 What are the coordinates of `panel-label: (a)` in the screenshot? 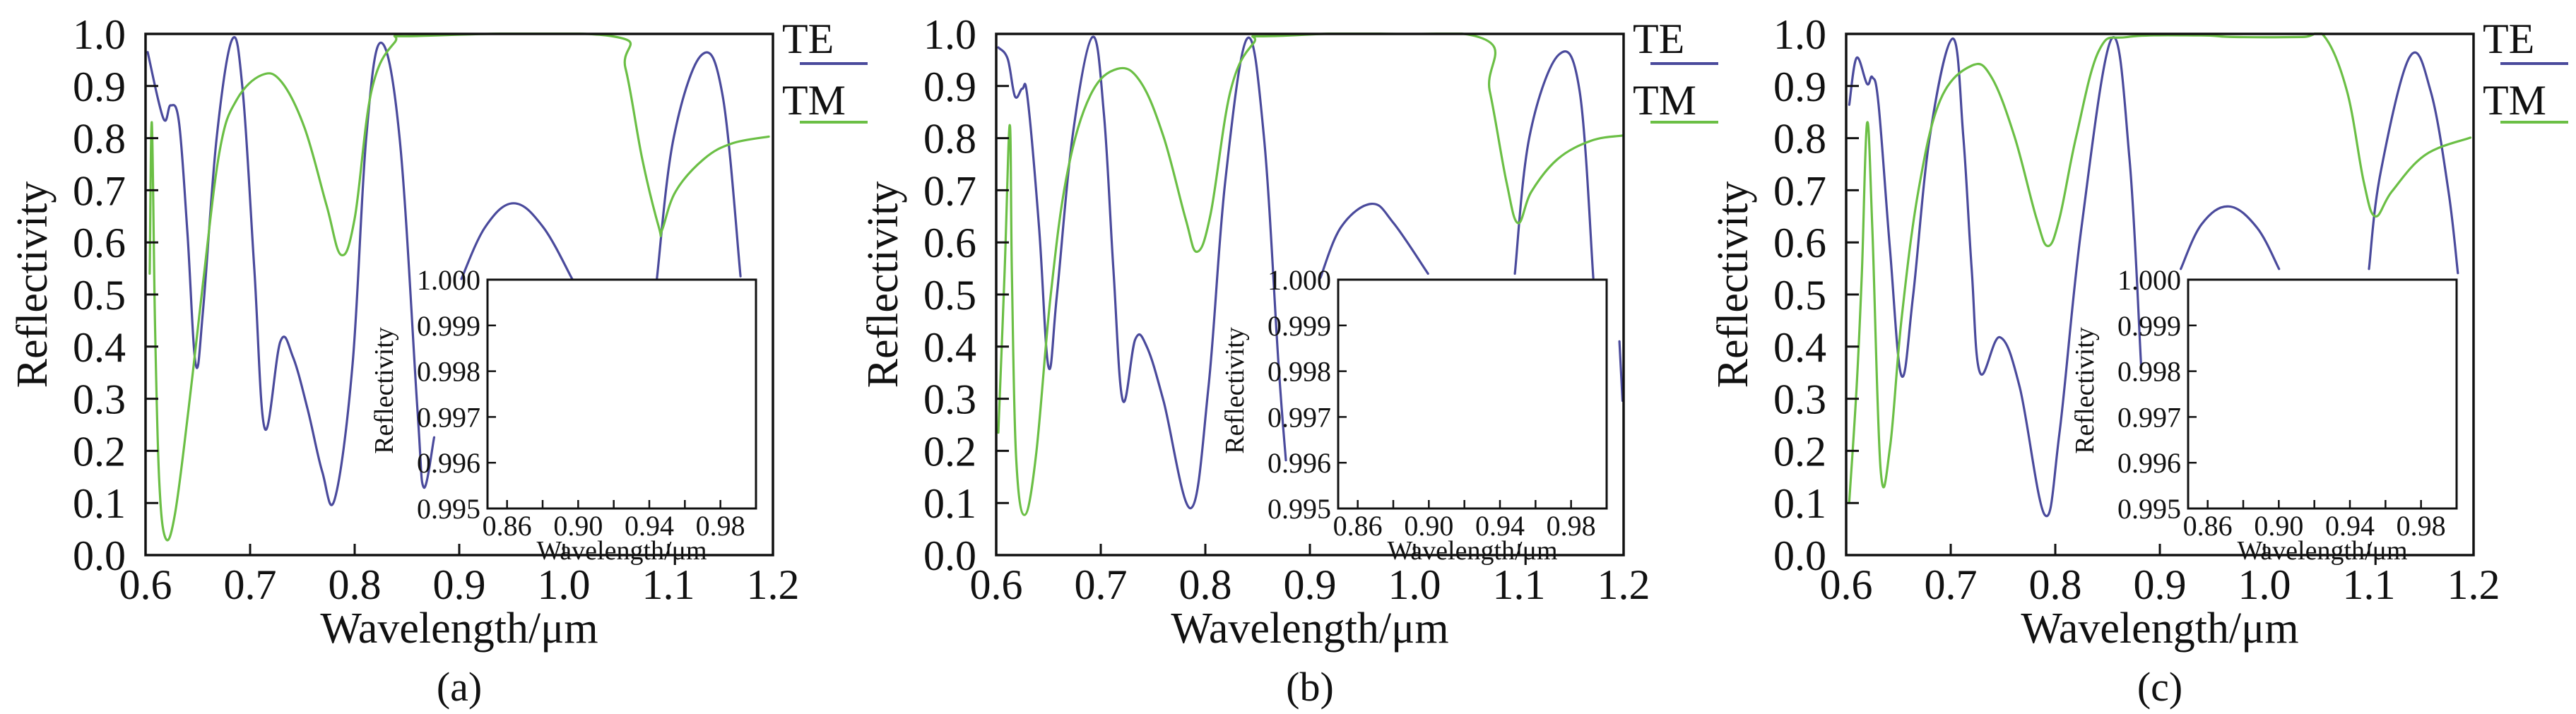 It's located at (459, 687).